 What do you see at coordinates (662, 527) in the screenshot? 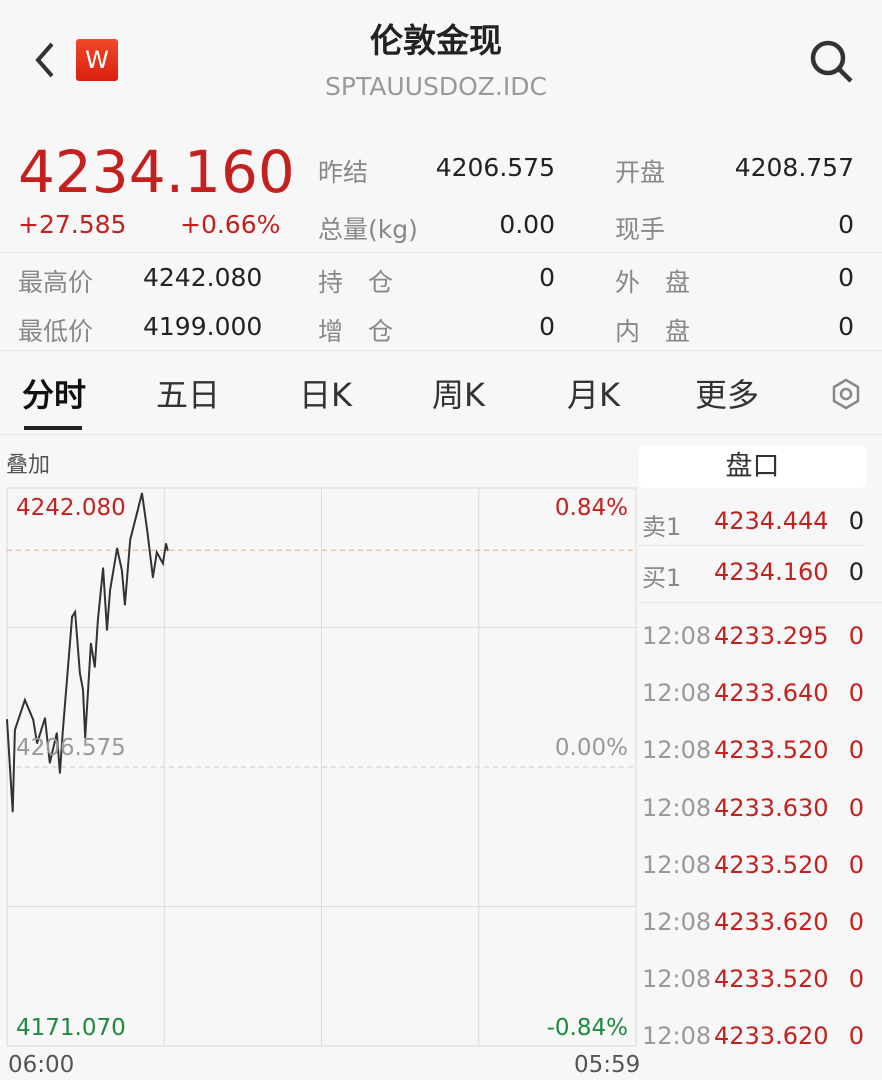
I see `ask-label: 卖1` at bounding box center [662, 527].